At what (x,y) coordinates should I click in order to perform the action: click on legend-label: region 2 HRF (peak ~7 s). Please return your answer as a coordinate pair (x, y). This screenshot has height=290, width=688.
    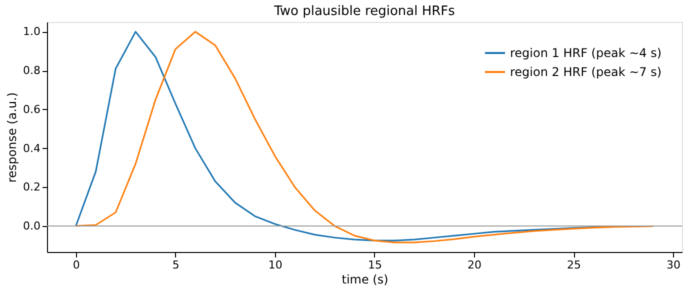
    Looking at the image, I should click on (586, 72).